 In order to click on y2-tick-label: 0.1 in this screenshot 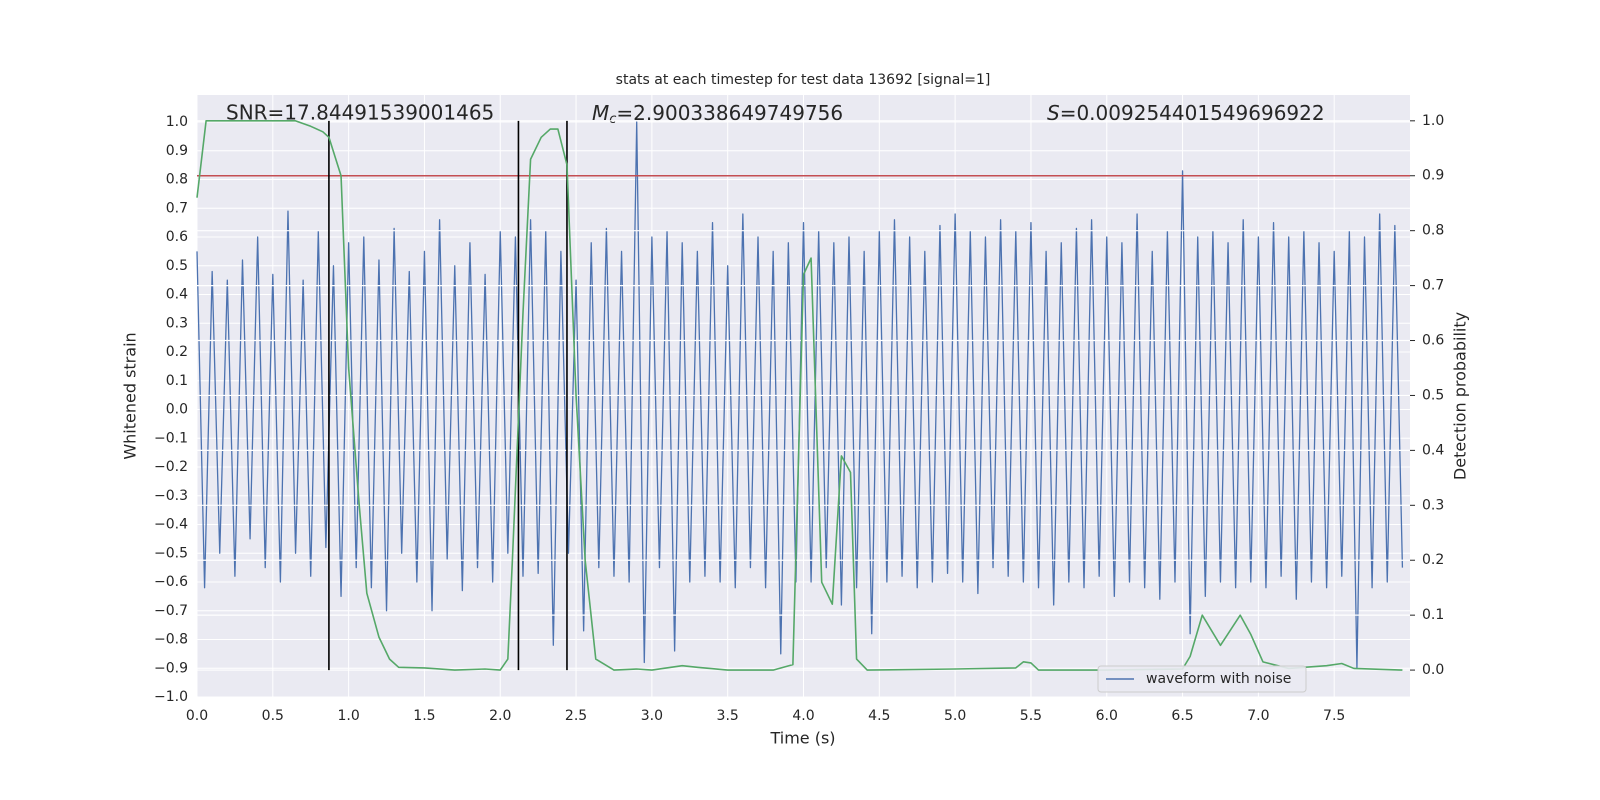, I will do `click(1433, 615)`.